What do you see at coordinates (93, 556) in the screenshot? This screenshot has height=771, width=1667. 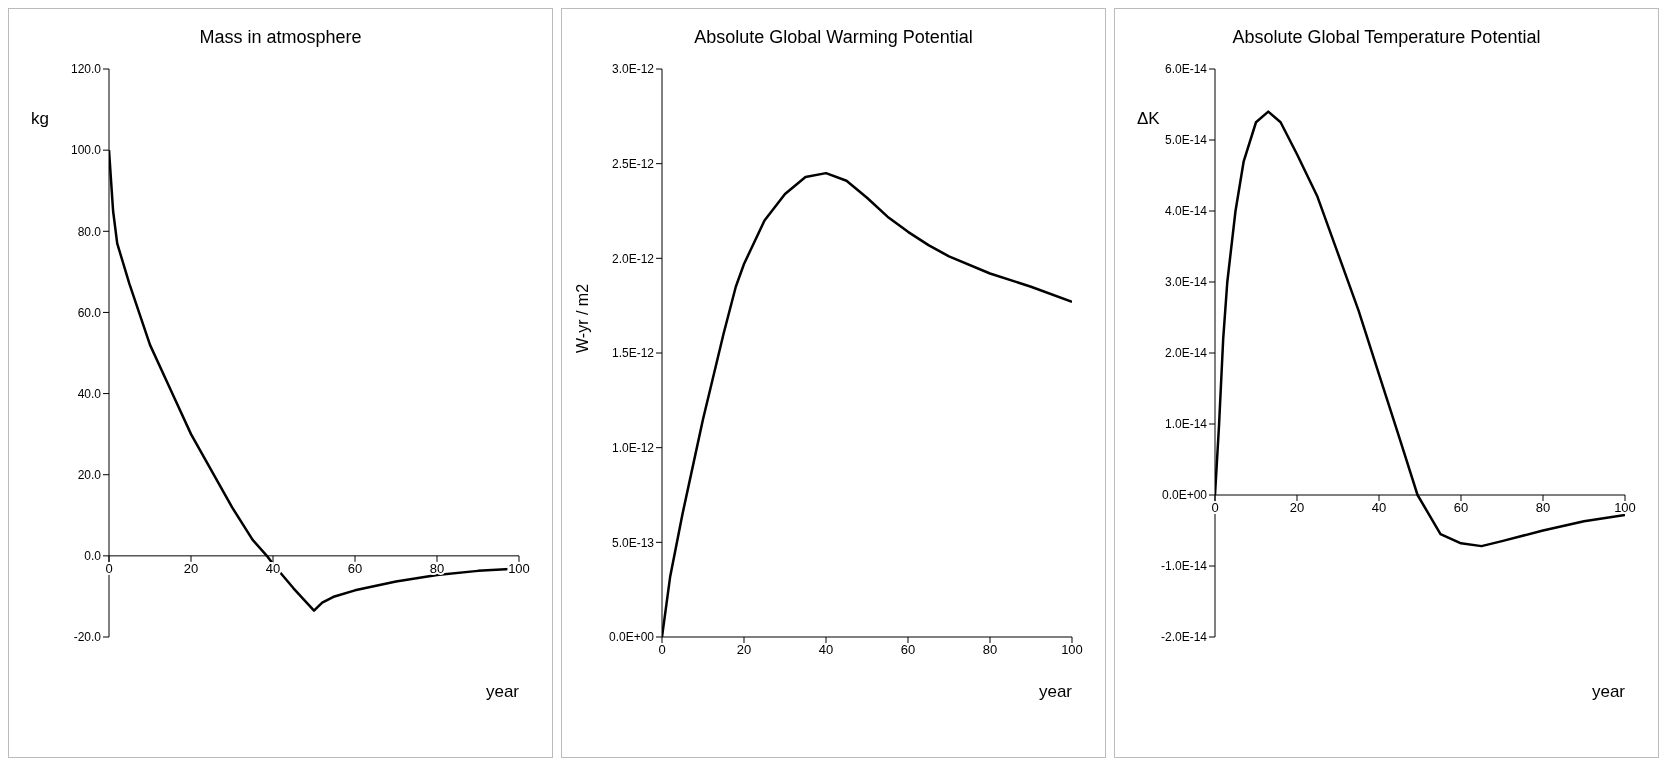 I see `y-tick-label: 0.0` at bounding box center [93, 556].